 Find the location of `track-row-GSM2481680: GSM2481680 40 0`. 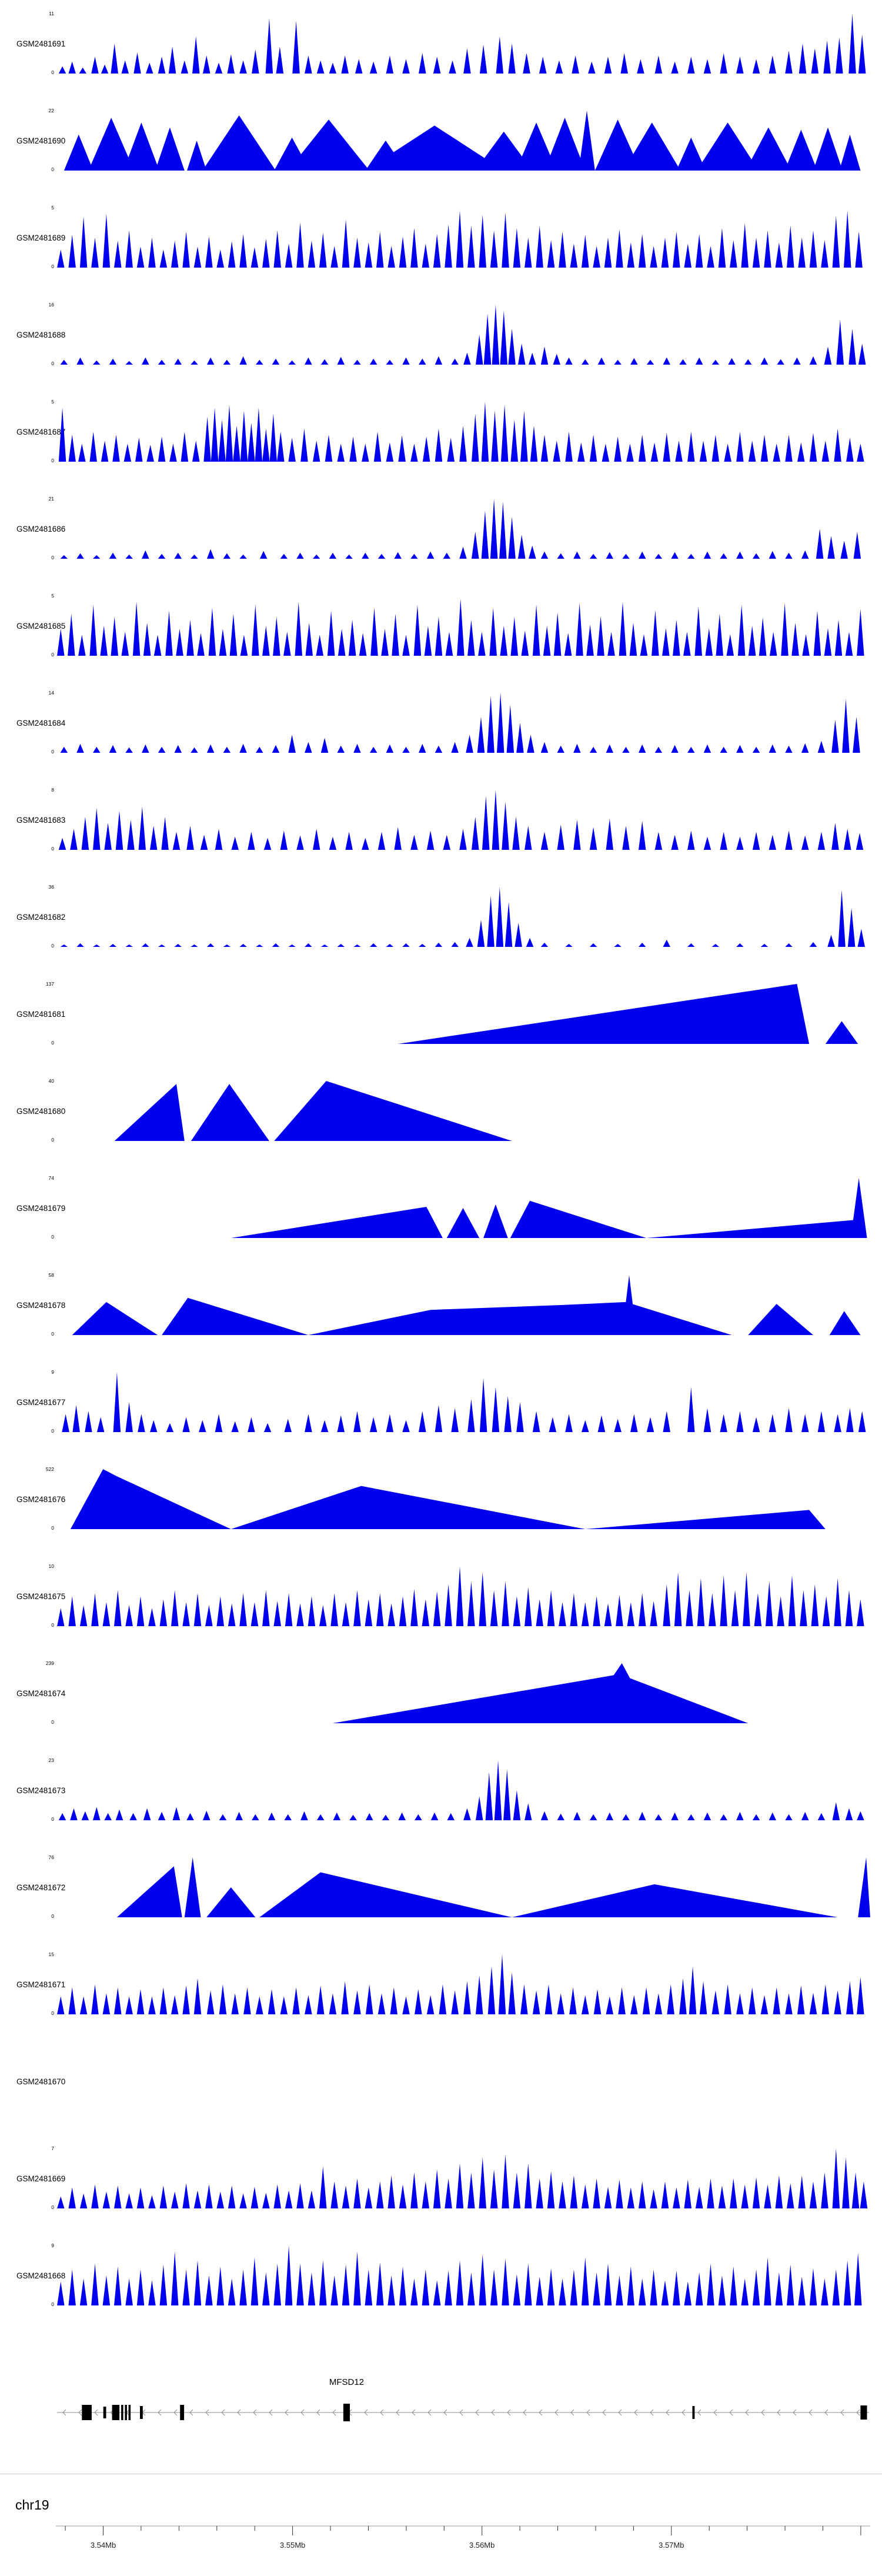

track-row-GSM2481680: GSM2481680 40 0 is located at coordinates (441, 1124).